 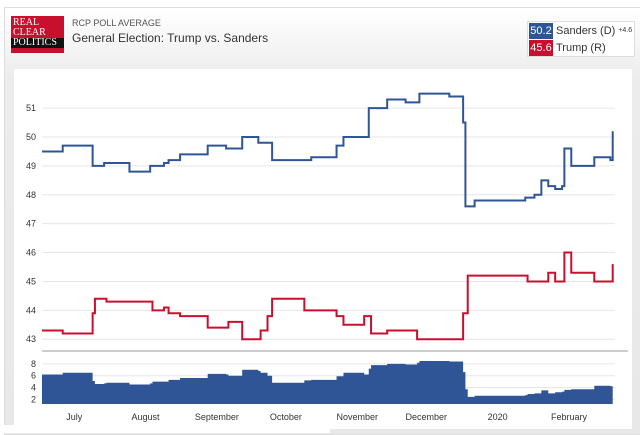 I want to click on supertitle: RCP POLL AVERAGE, so click(x=116, y=23).